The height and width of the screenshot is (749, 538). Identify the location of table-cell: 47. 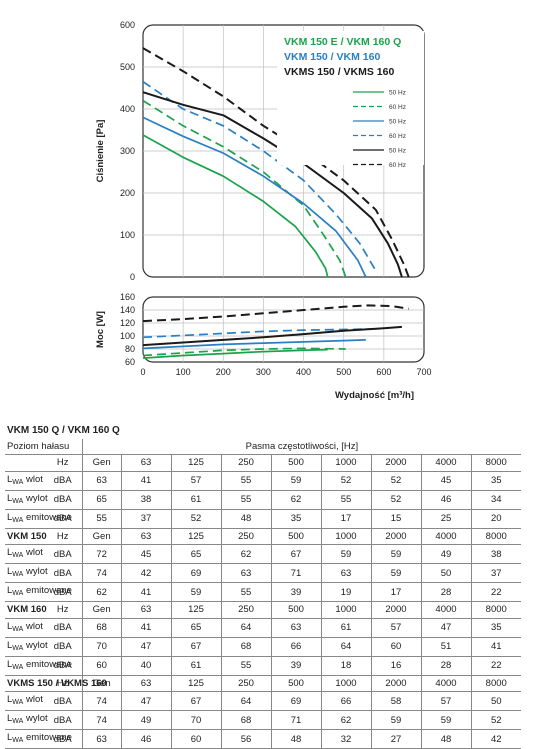
(445, 628).